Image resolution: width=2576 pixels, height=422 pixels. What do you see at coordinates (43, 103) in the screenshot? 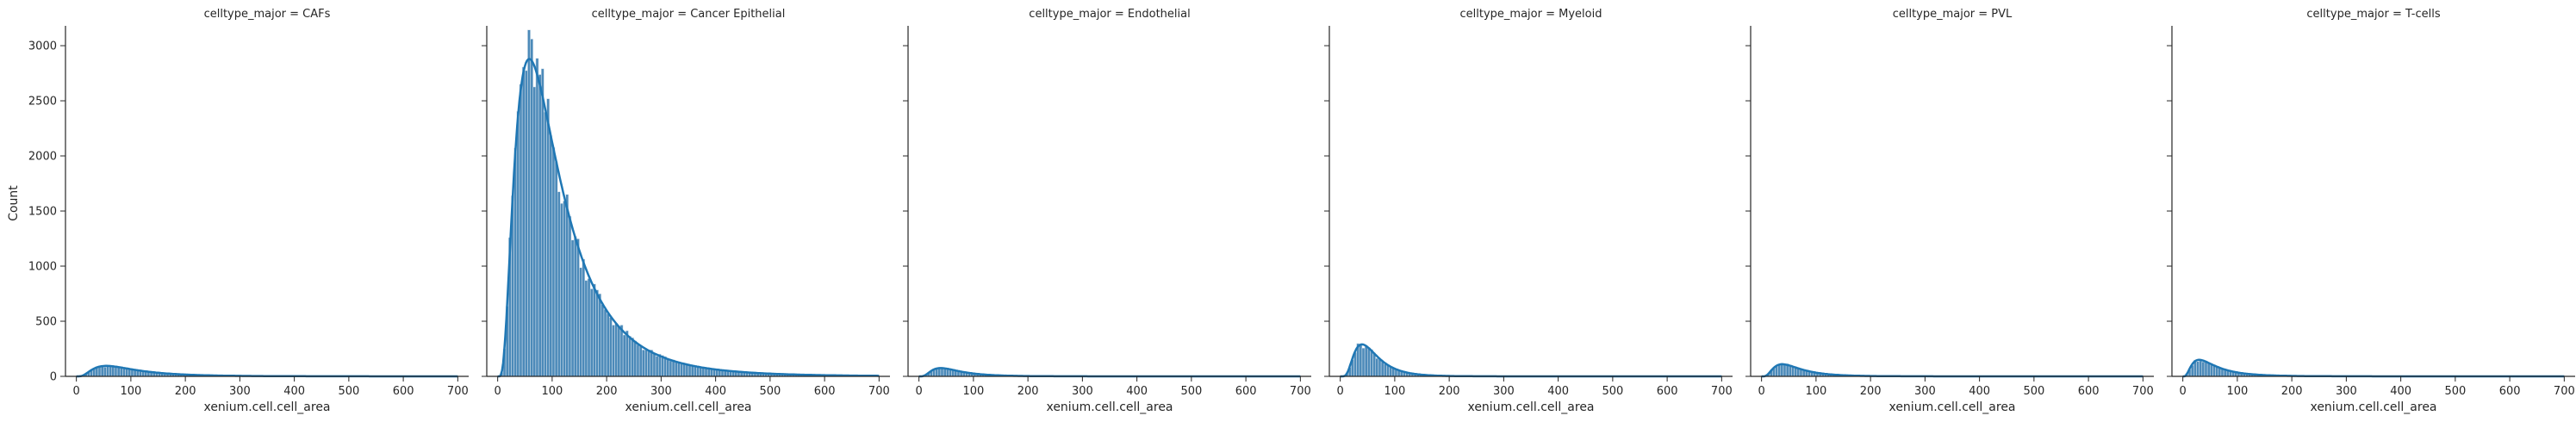
I see `y-tick-label: 2500` at bounding box center [43, 103].